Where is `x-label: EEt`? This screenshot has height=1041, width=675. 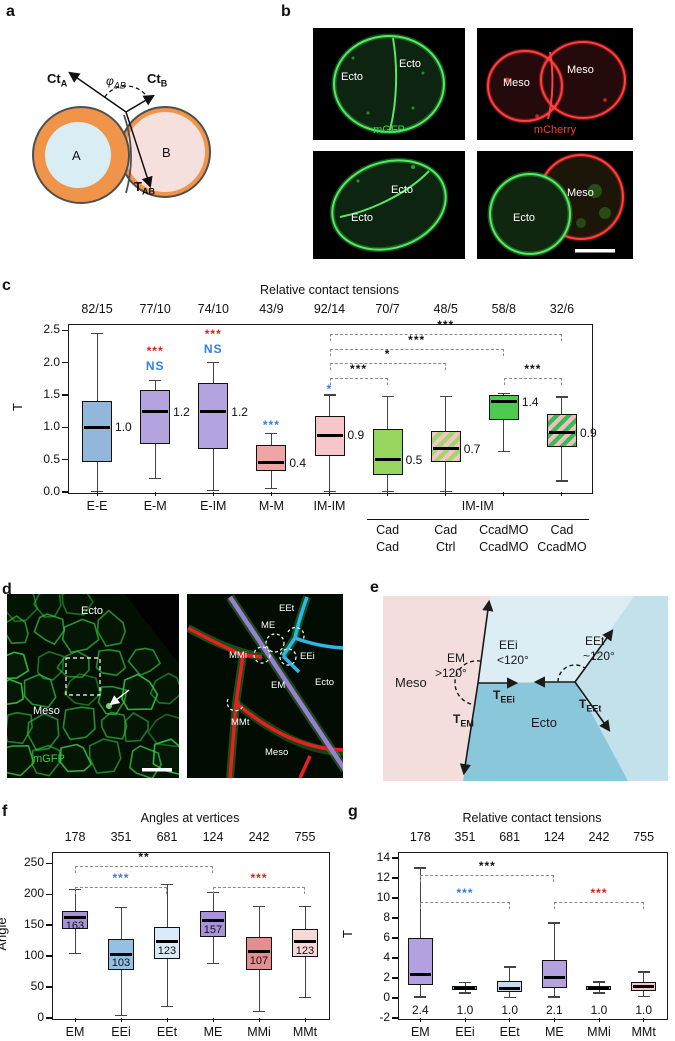
x-label: EEt is located at coordinates (167, 1032).